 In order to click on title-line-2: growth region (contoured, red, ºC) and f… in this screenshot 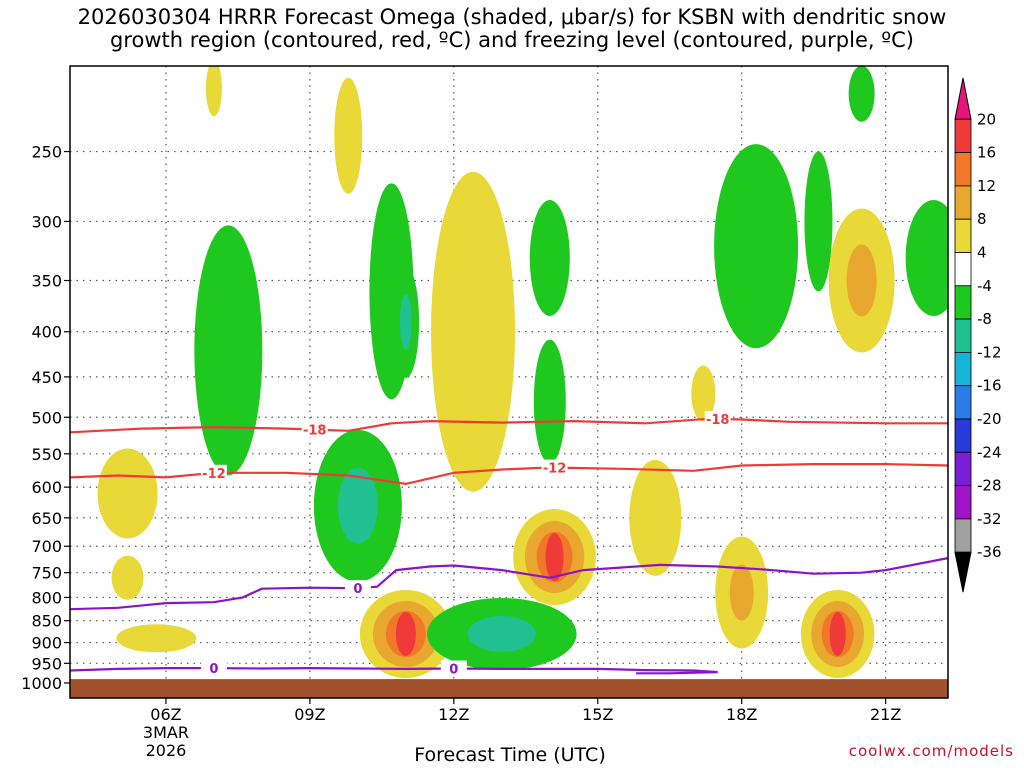, I will do `click(512, 40)`.